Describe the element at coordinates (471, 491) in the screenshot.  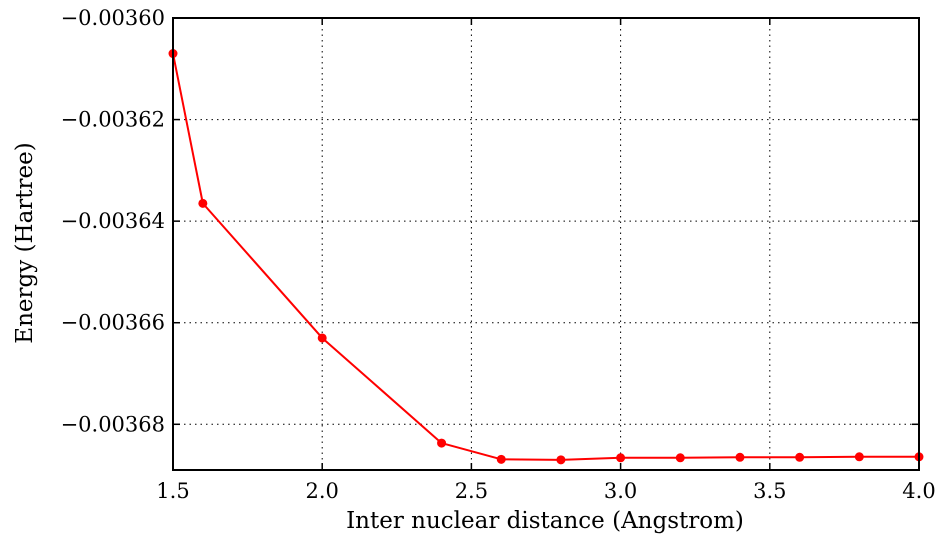
I see `x-tick-label-2: 2.5` at that location.